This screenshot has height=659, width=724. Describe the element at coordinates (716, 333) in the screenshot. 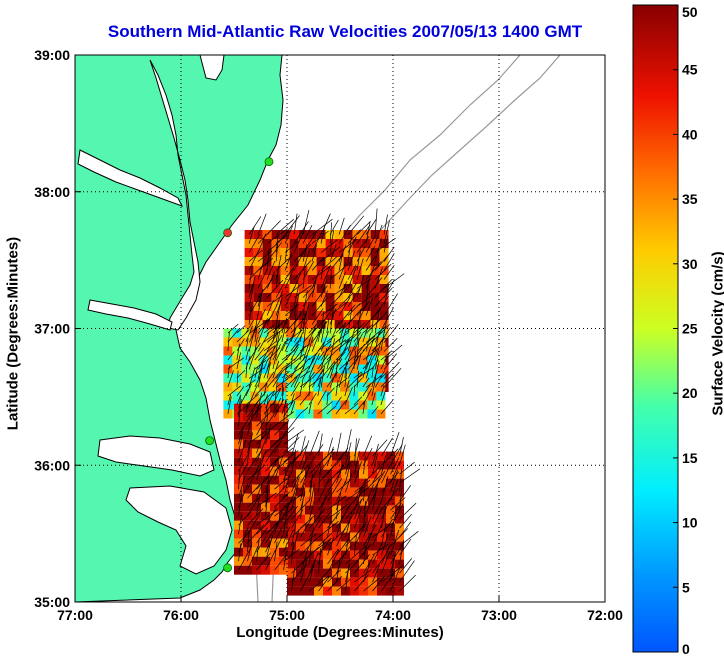

I see `colorbar-label: Surface Velocity (cm/s)` at that location.